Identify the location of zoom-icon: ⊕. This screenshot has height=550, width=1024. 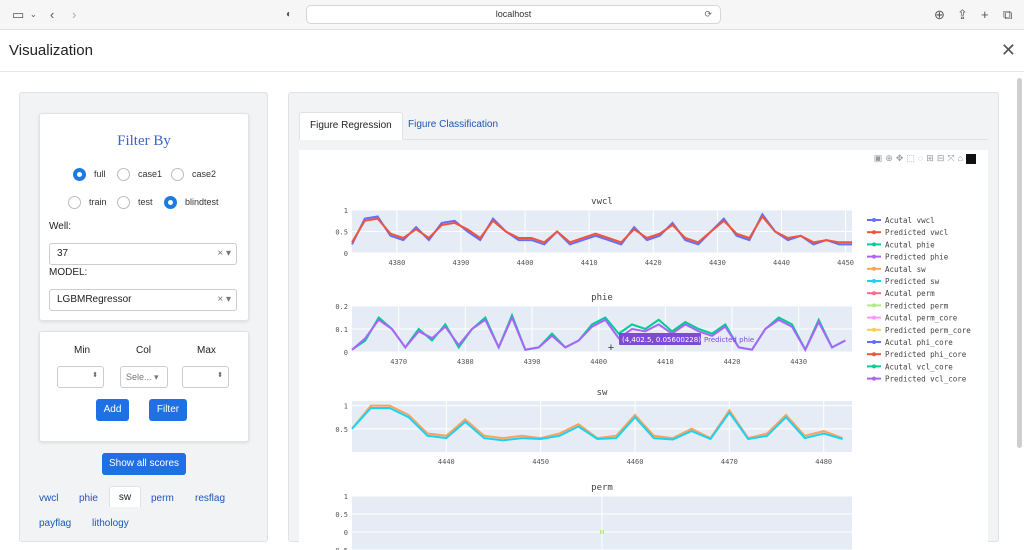
(890, 158).